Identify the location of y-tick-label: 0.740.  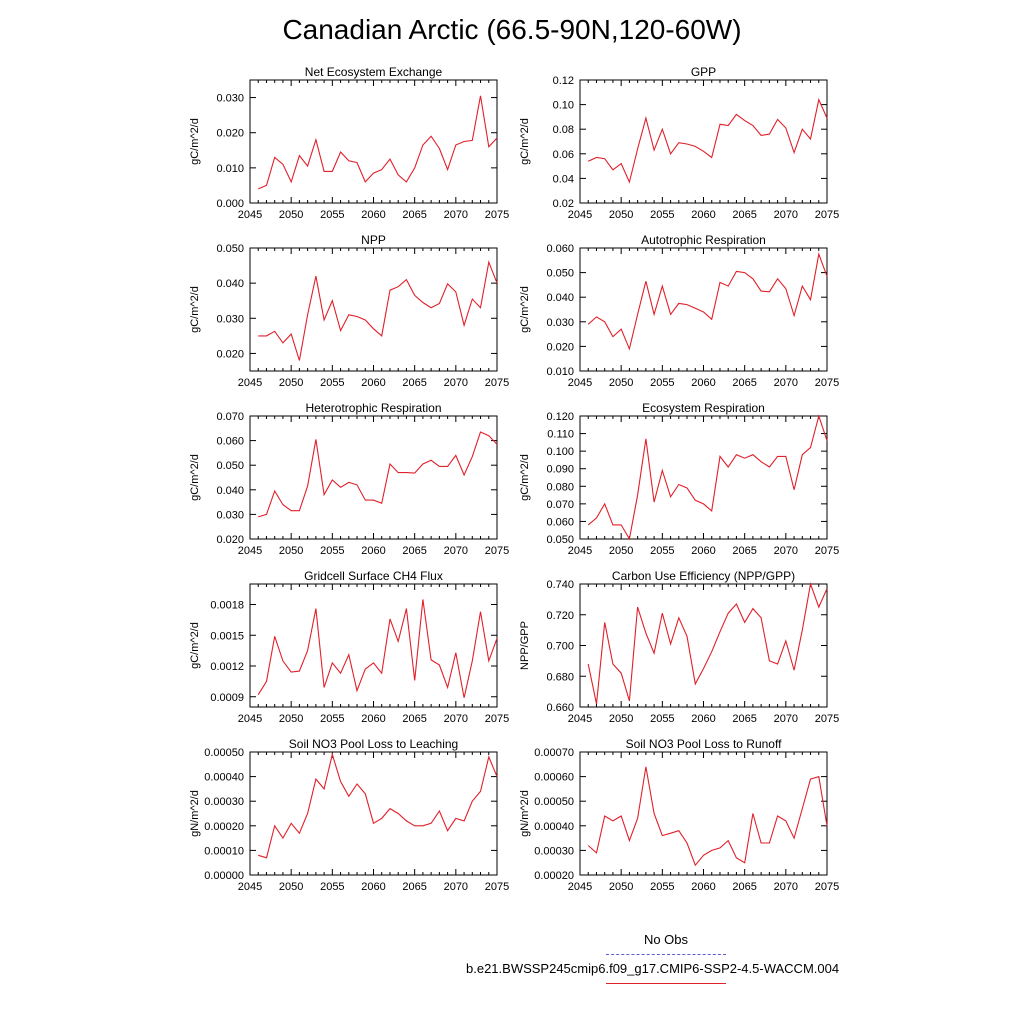
(560, 585).